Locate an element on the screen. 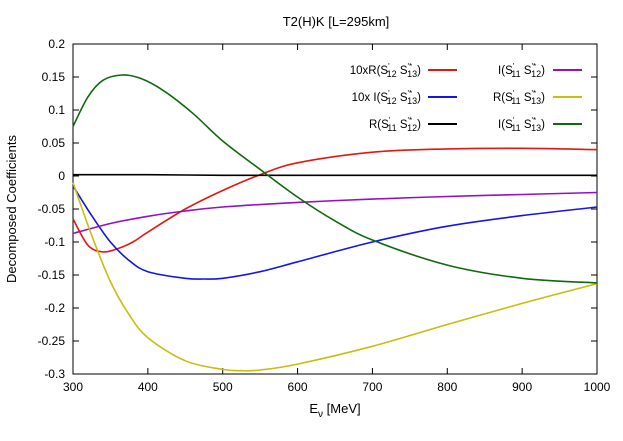 This screenshot has width=623, height=441. x-axis-label-rest: [MeV] is located at coordinates (342, 408).